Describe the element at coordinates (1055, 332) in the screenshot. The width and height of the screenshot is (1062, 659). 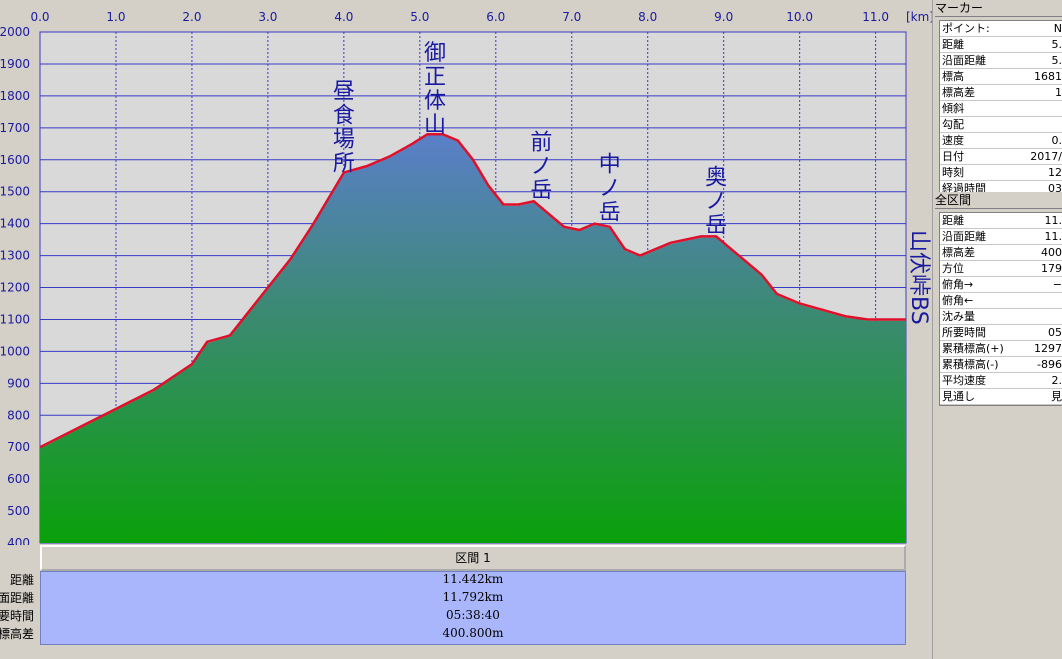
I see `full-value: 05` at that location.